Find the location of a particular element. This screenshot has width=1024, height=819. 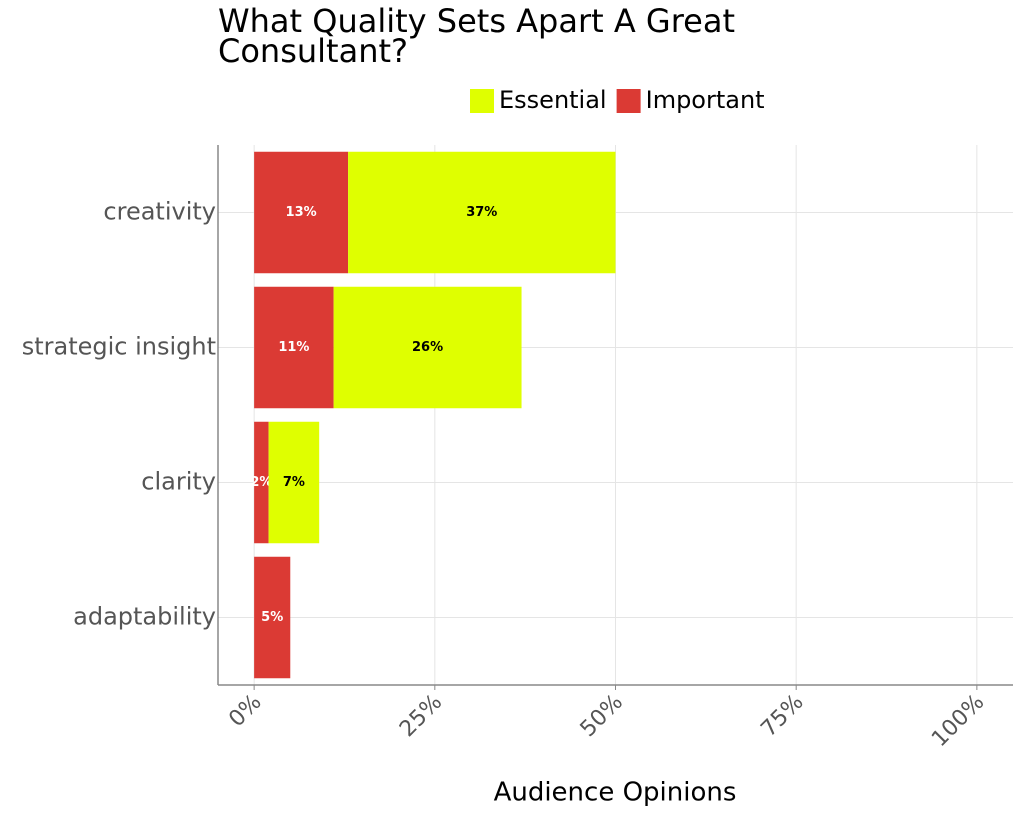

value-label: 13% is located at coordinates (301, 212).